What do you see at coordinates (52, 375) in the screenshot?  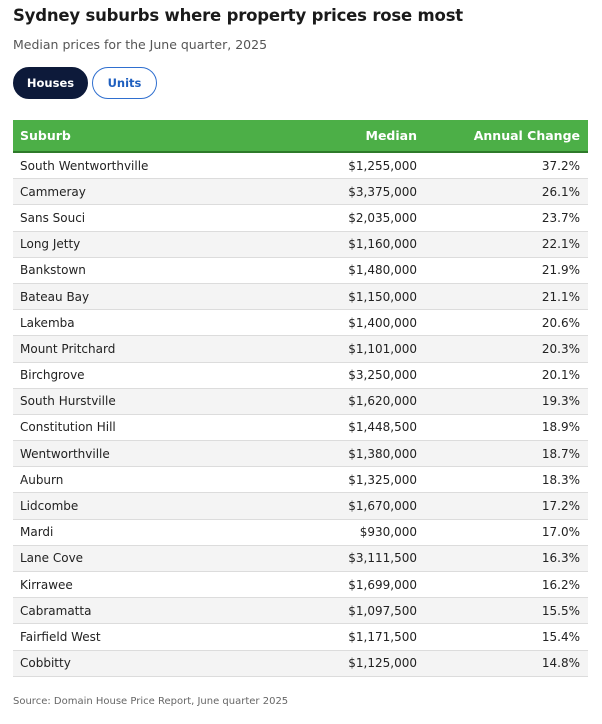 I see `cell-suburb: Birchgrove` at bounding box center [52, 375].